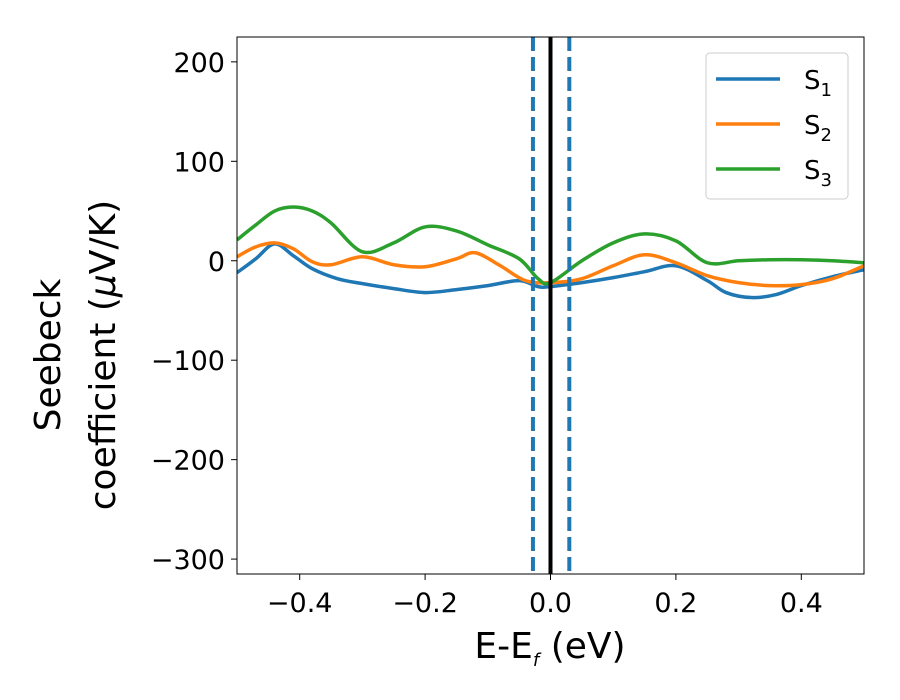 The image size is (900, 700). I want to click on series-line-s3, so click(550, 245).